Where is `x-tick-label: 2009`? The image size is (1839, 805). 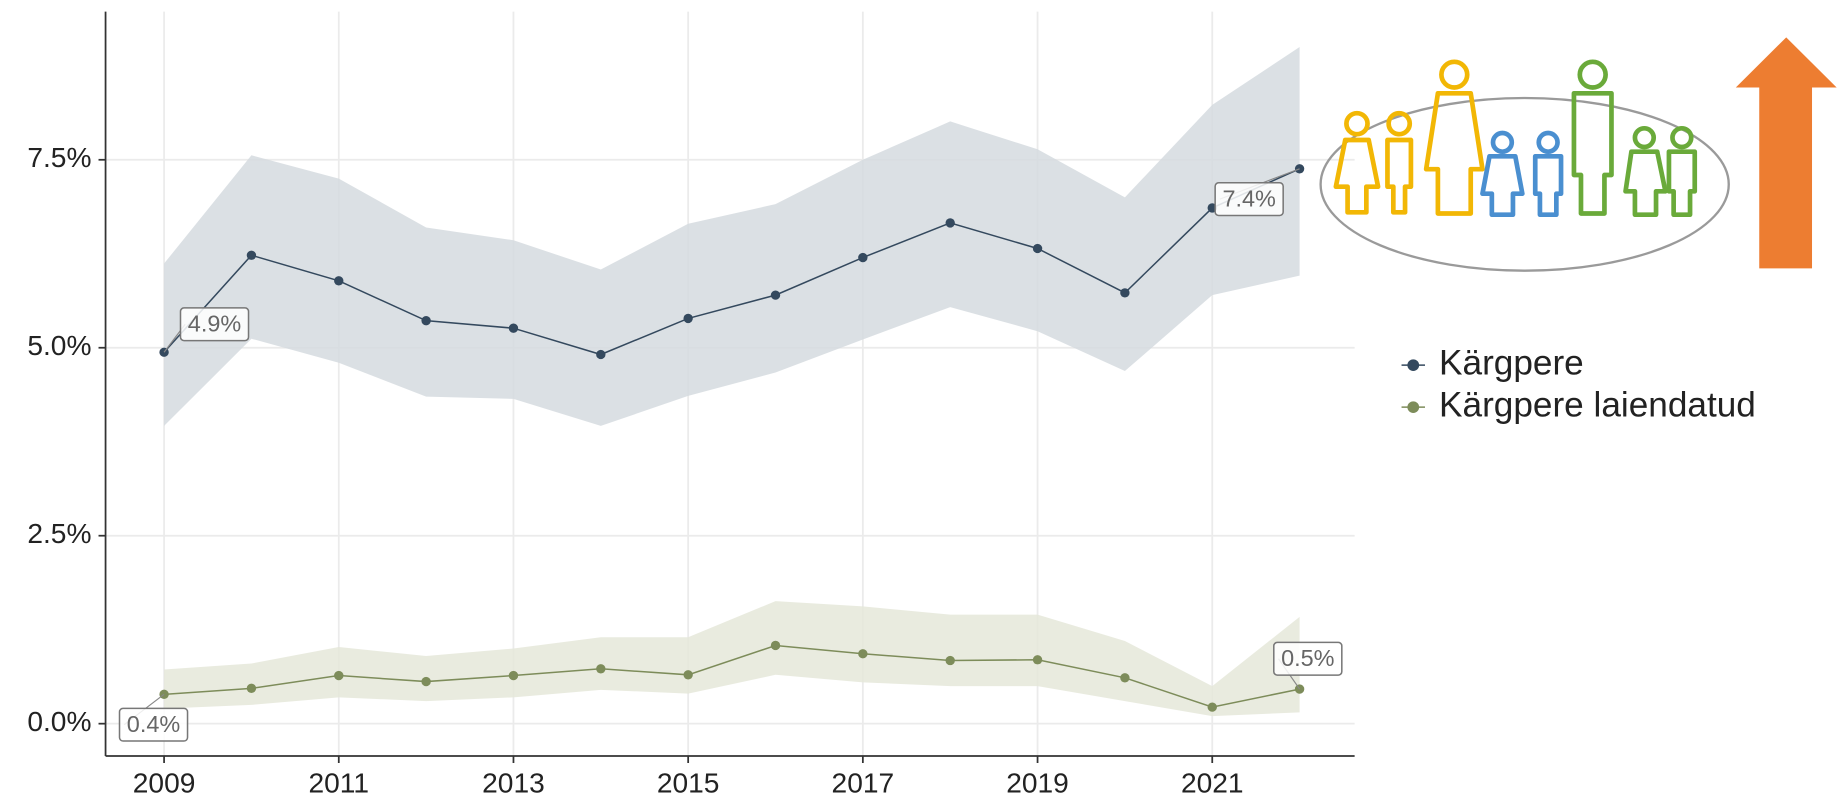 x-tick-label: 2009 is located at coordinates (164, 783).